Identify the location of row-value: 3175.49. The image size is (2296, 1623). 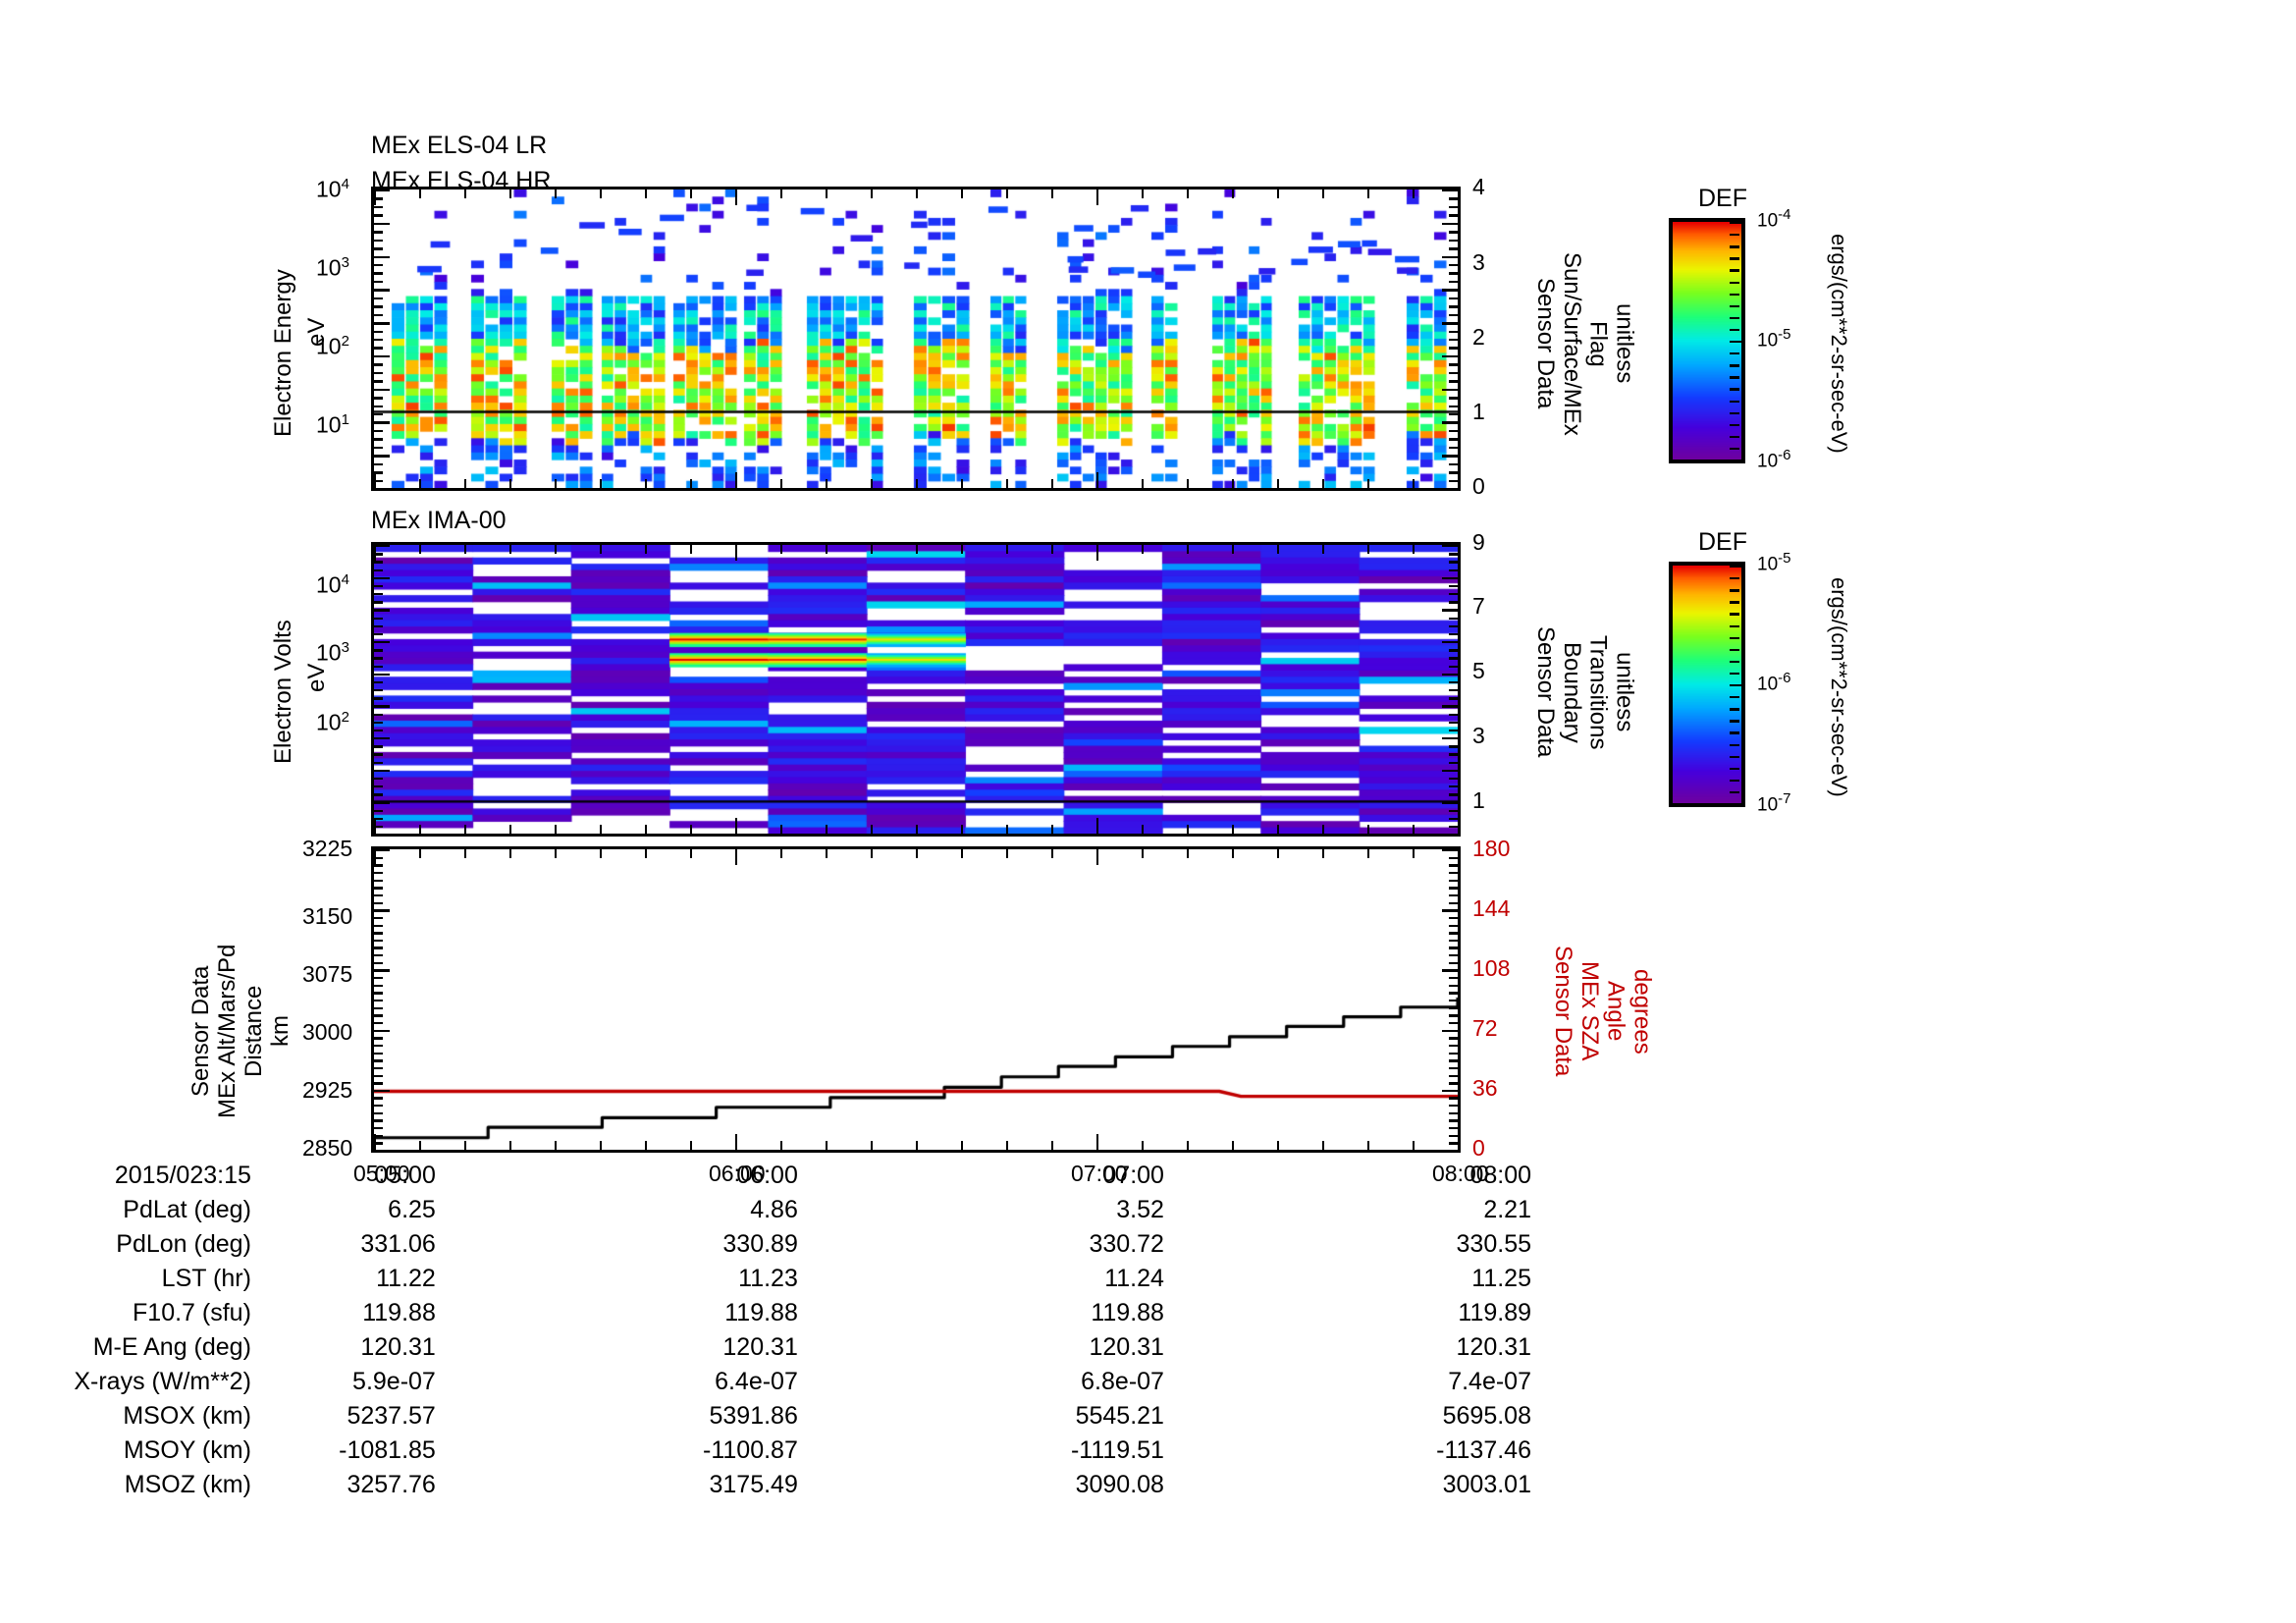
(753, 1484).